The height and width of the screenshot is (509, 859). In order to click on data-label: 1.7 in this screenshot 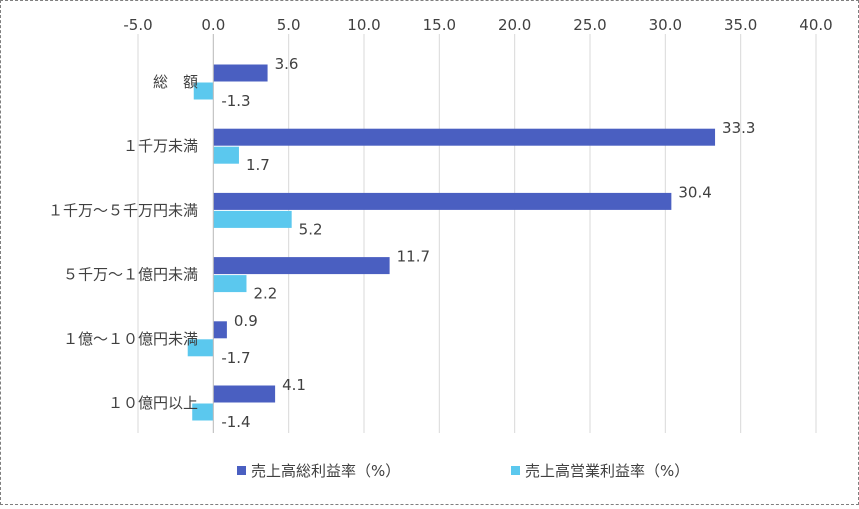, I will do `click(258, 165)`.